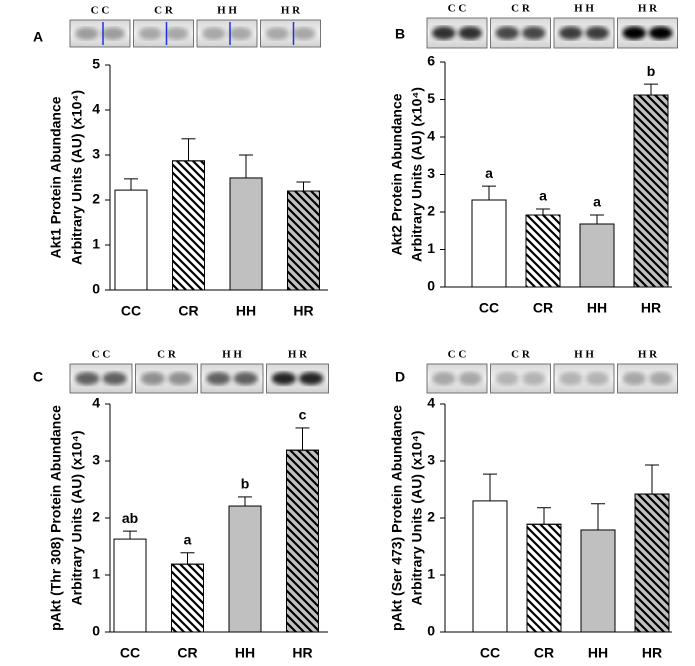 This screenshot has height=666, width=695. I want to click on significance-letter: ab, so click(130, 518).